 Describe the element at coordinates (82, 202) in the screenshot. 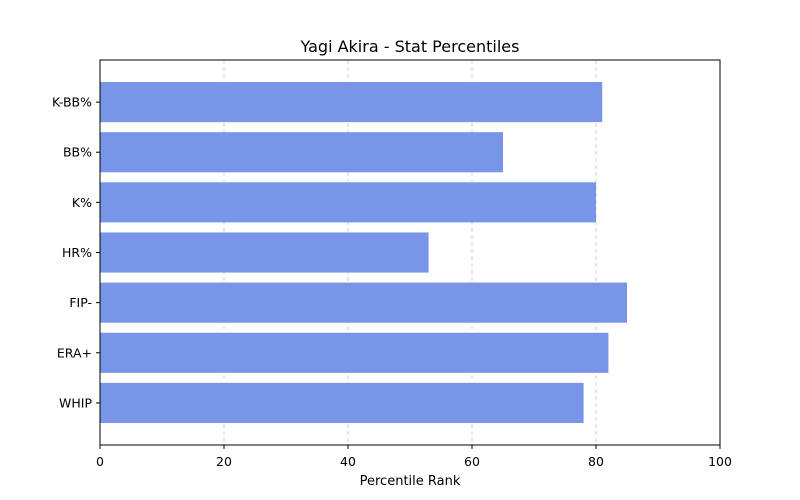

I see `y-tick-label: K%` at that location.